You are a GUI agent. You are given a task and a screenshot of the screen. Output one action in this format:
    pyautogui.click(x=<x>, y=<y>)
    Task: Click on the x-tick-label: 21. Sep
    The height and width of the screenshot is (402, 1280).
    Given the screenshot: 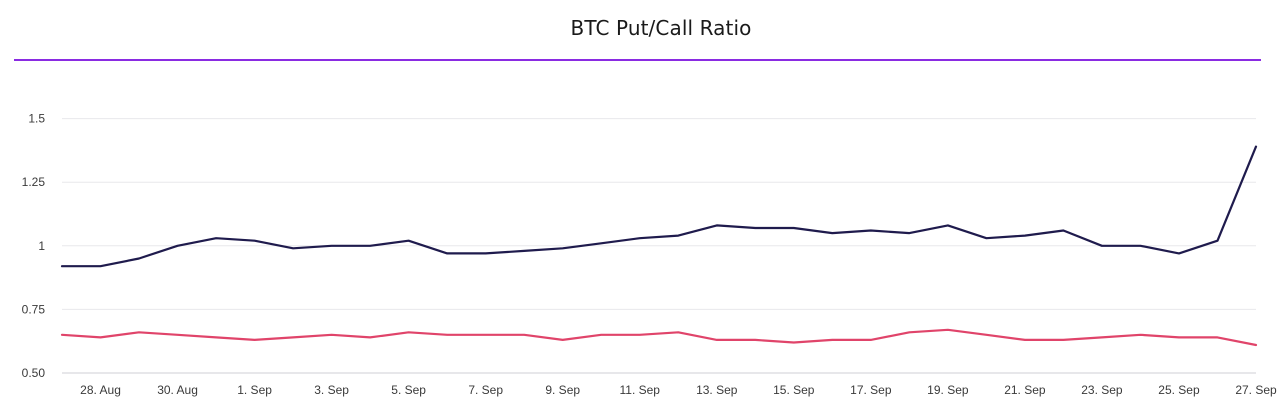 What is the action you would take?
    pyautogui.click(x=1025, y=390)
    